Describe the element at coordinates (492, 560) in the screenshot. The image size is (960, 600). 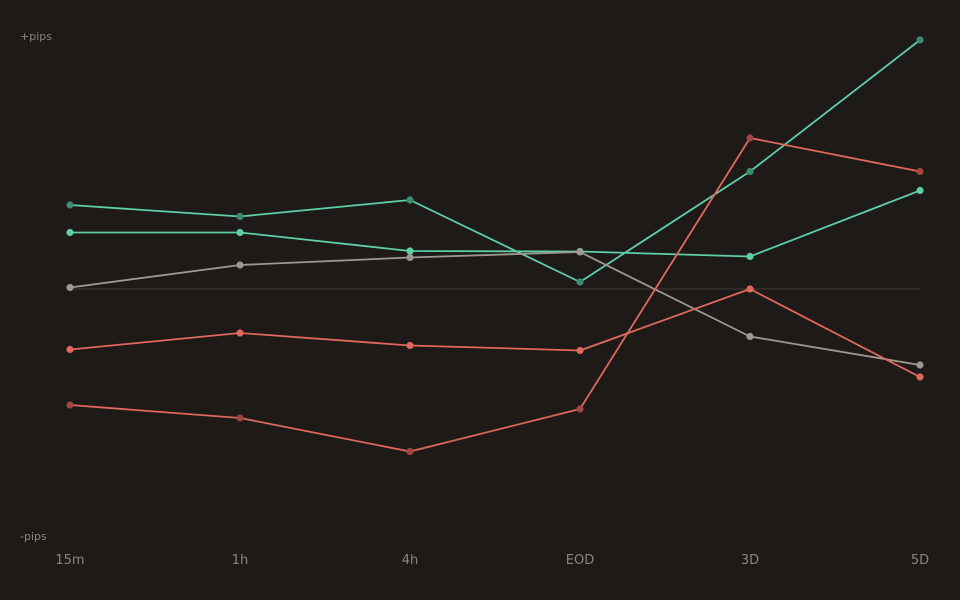
I see `x-axis-ticks: 15m 1h 4h EOD 3D 5D` at that location.